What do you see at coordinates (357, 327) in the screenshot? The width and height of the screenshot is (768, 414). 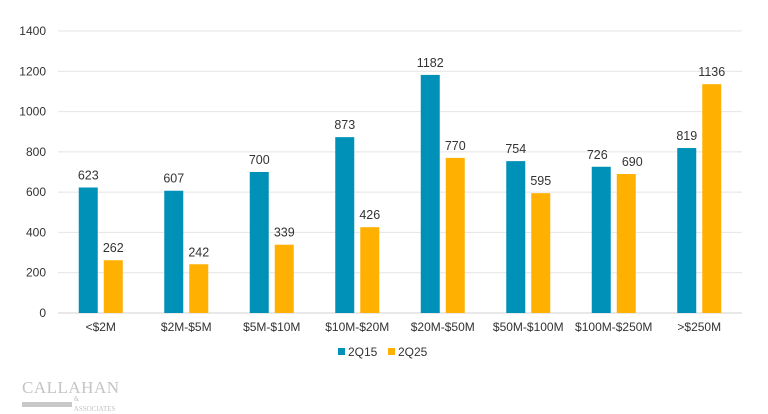 I see `x-tick-label: $10M-$20M` at bounding box center [357, 327].